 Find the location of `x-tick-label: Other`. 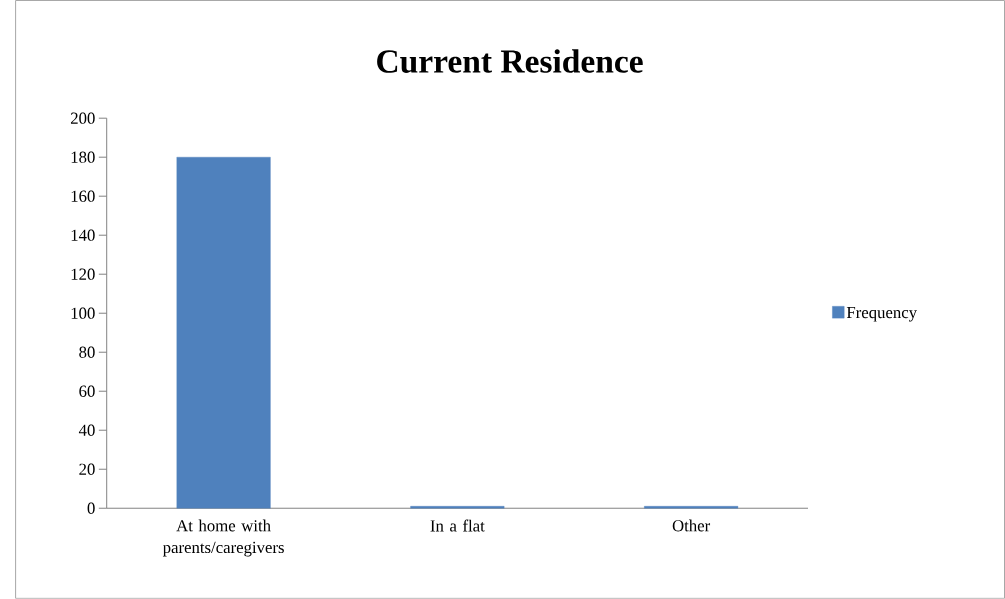

x-tick-label: Other is located at coordinates (691, 525).